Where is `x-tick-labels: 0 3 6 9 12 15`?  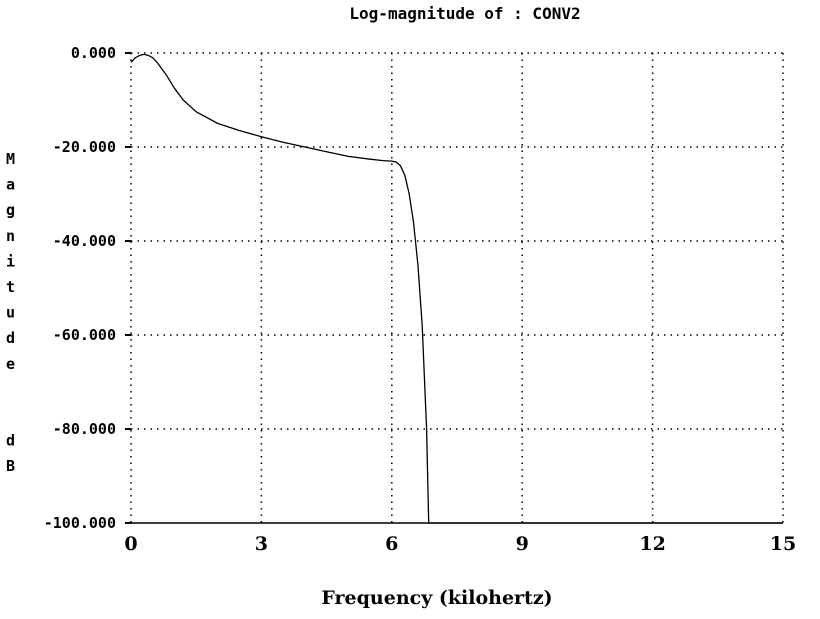 x-tick-labels: 0 3 6 9 12 15 is located at coordinates (460, 544).